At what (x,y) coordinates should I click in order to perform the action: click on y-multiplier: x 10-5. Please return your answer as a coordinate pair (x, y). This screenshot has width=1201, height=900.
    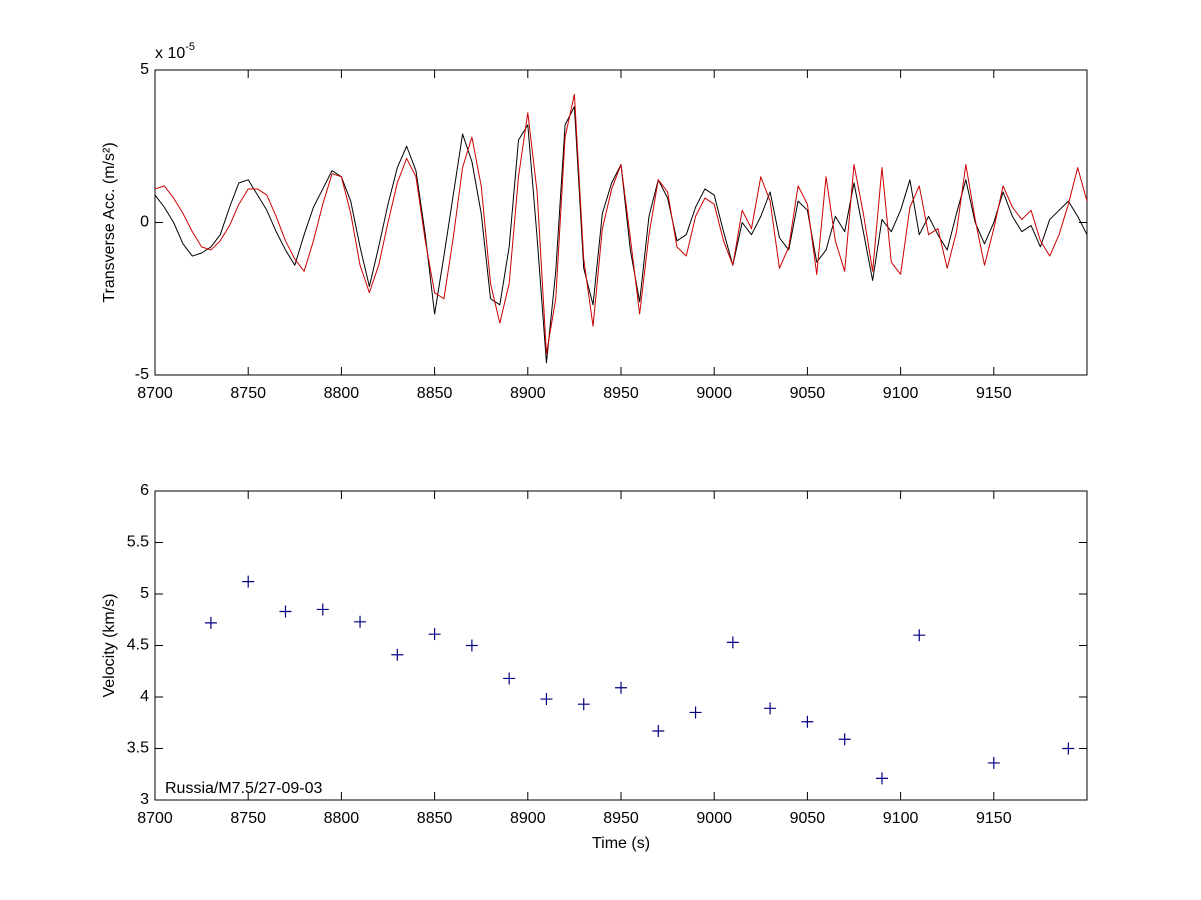
    Looking at the image, I should click on (175, 51).